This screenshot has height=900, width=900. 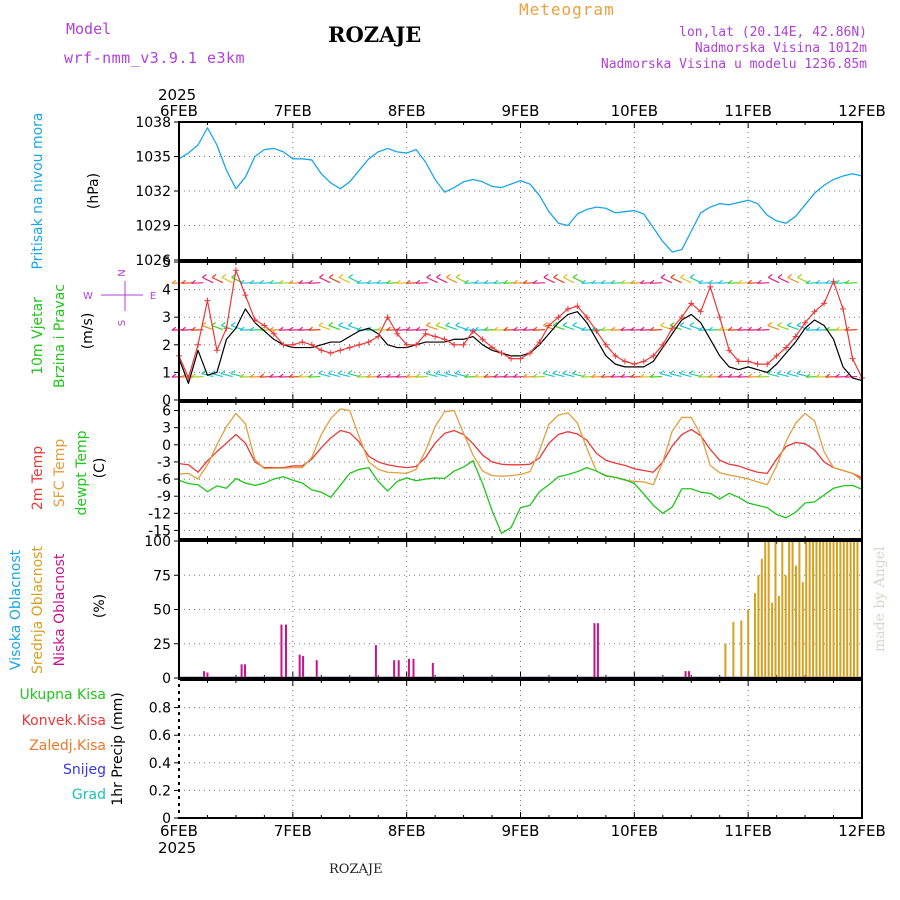 What do you see at coordinates (38, 610) in the screenshot?
I see `cloud-title-mid: Srednja Oblacnost` at bounding box center [38, 610].